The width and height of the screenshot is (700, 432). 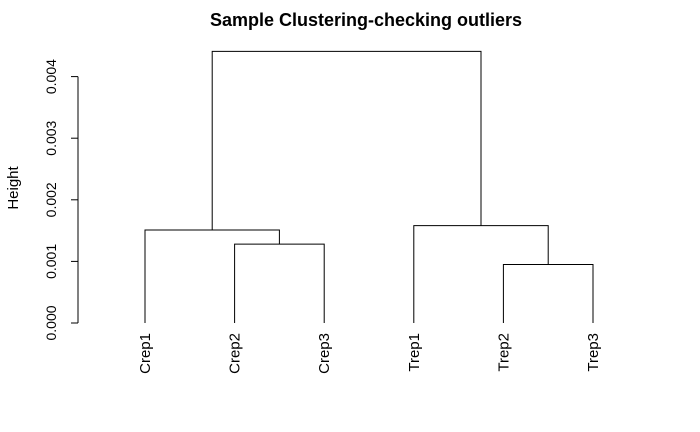 What do you see at coordinates (51, 137) in the screenshot?
I see `y-tick-label: 0.003` at bounding box center [51, 137].